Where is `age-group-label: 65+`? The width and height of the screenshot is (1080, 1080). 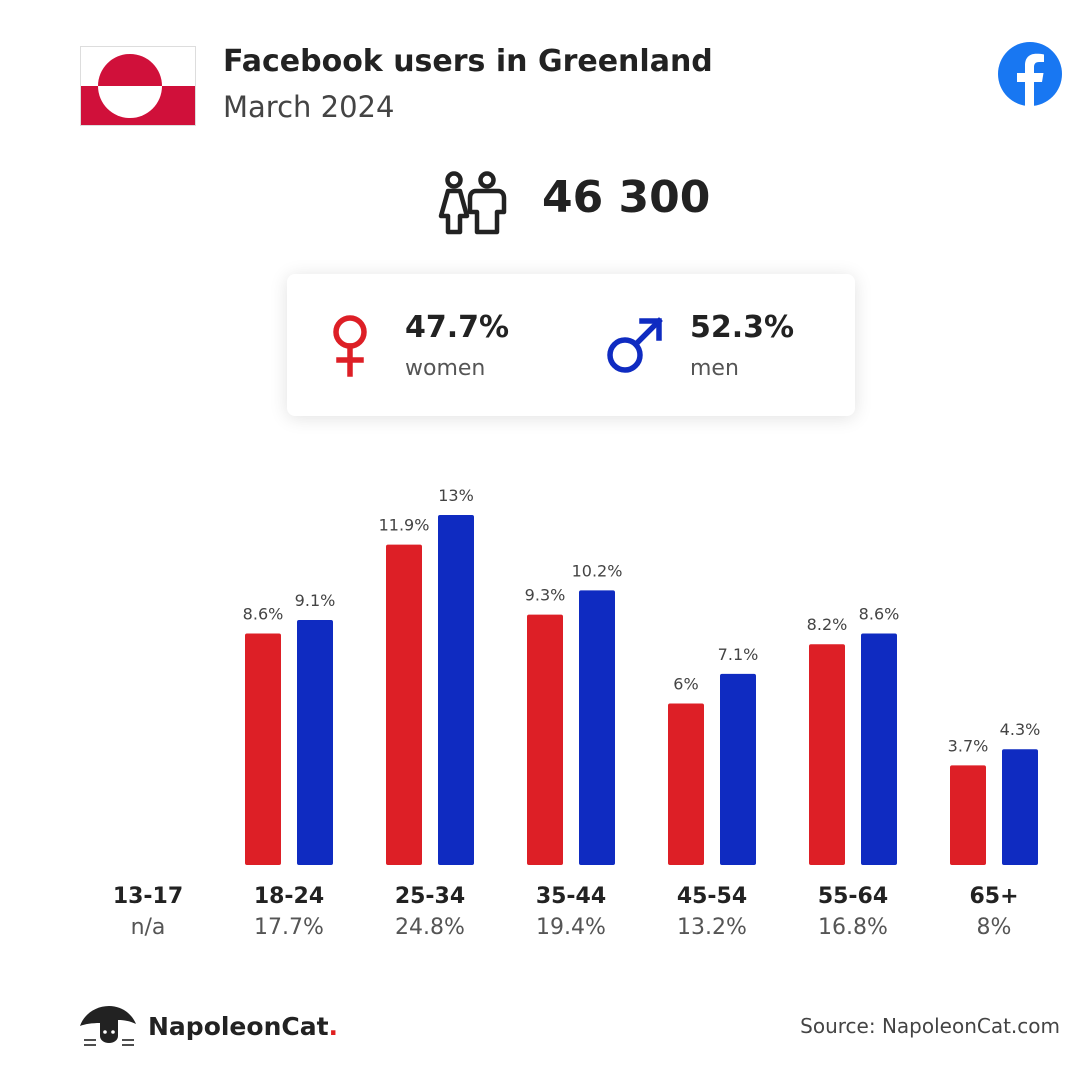
age-group-label: 65+ is located at coordinates (994, 896).